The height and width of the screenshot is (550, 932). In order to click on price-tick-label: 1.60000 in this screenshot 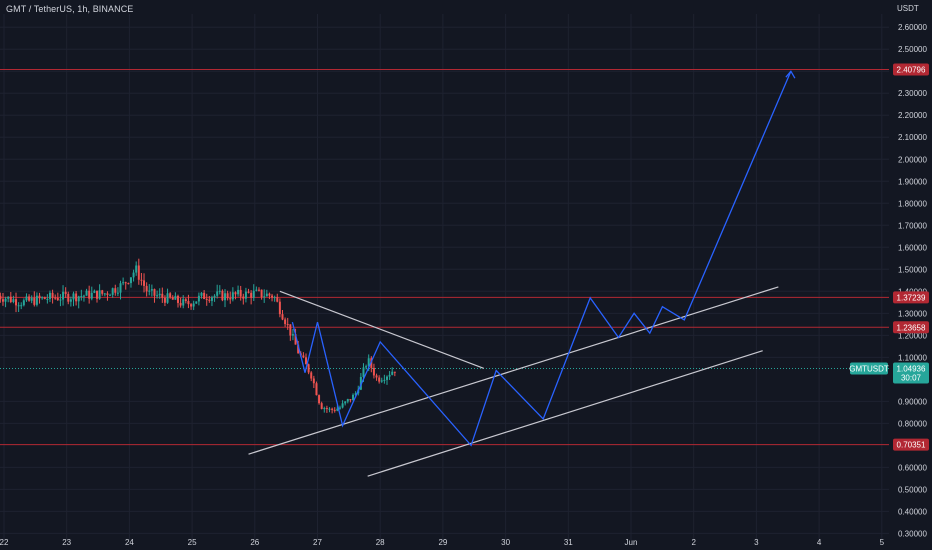, I will do `click(912, 247)`.